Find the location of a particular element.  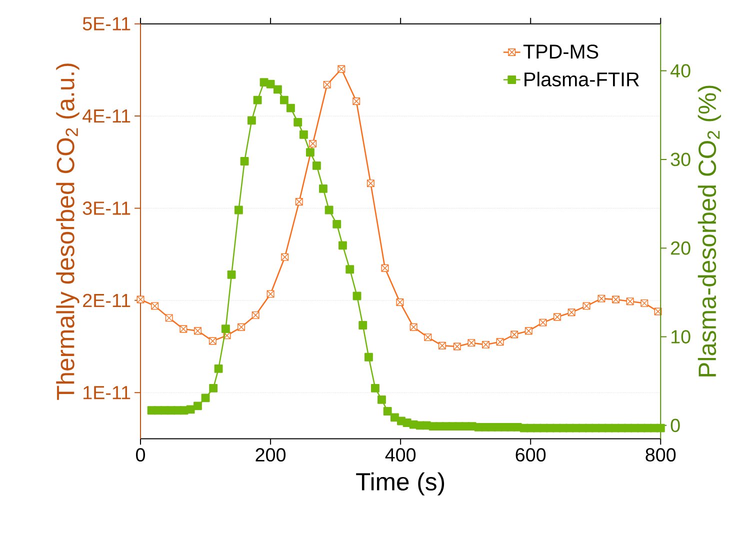

x-tick-label: 0 is located at coordinates (141, 455).